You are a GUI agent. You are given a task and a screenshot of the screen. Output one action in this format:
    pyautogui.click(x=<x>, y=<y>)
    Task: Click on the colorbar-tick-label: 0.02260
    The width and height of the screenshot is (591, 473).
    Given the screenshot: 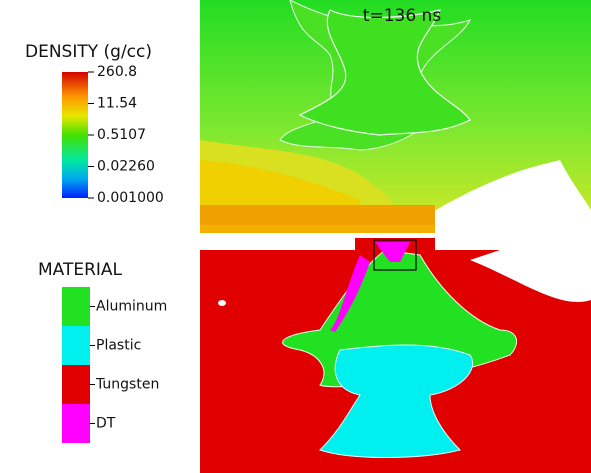 What is the action you would take?
    pyautogui.click(x=126, y=167)
    